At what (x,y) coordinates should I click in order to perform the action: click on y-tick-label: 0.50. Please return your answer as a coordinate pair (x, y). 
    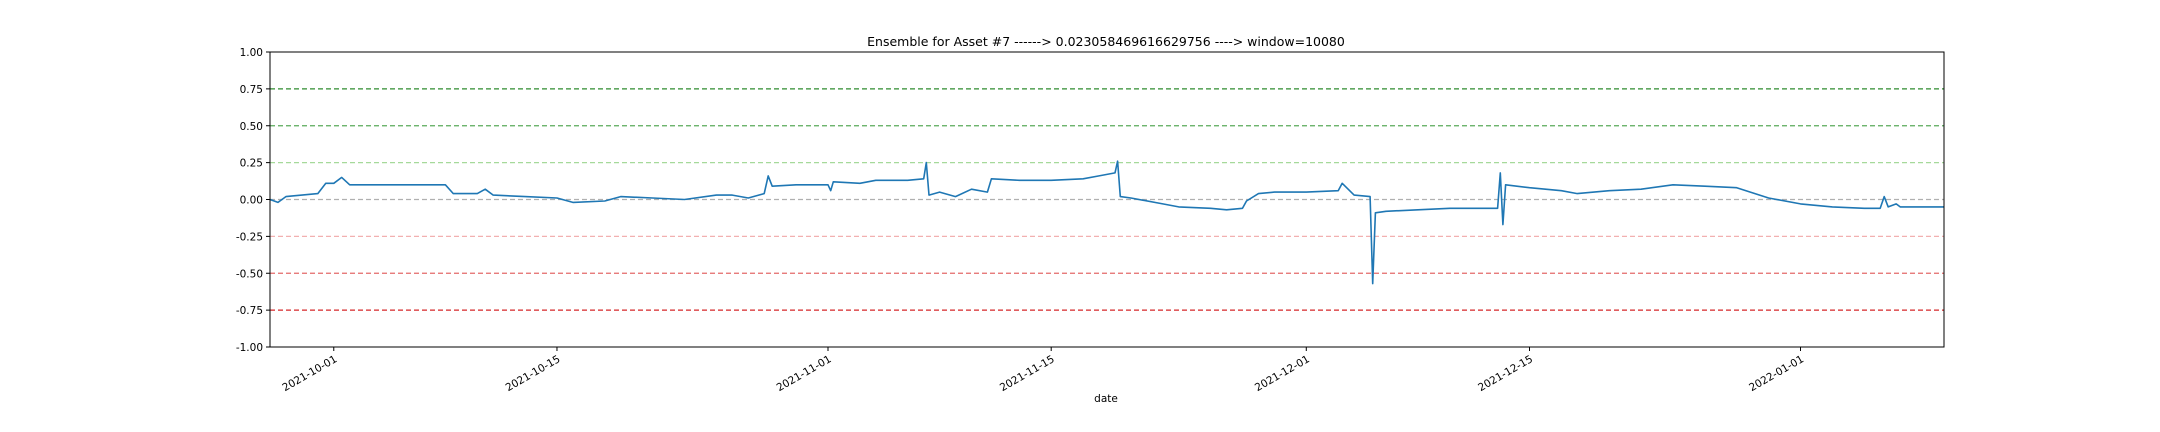
    Looking at the image, I should click on (251, 127).